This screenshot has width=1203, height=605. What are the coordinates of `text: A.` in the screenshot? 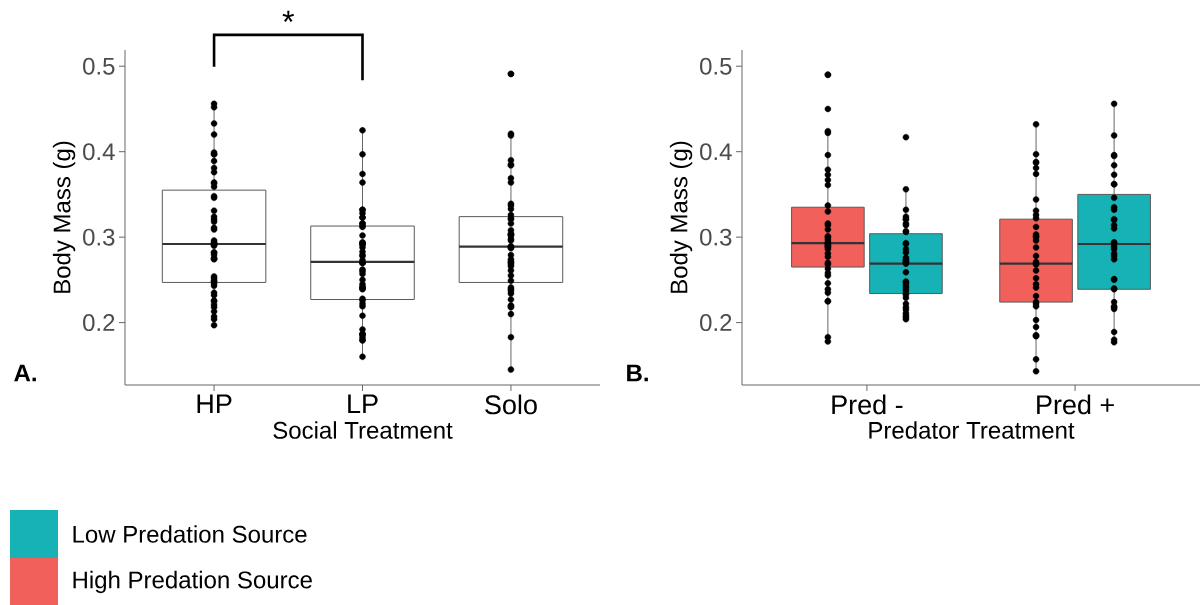 It's located at (25, 373).